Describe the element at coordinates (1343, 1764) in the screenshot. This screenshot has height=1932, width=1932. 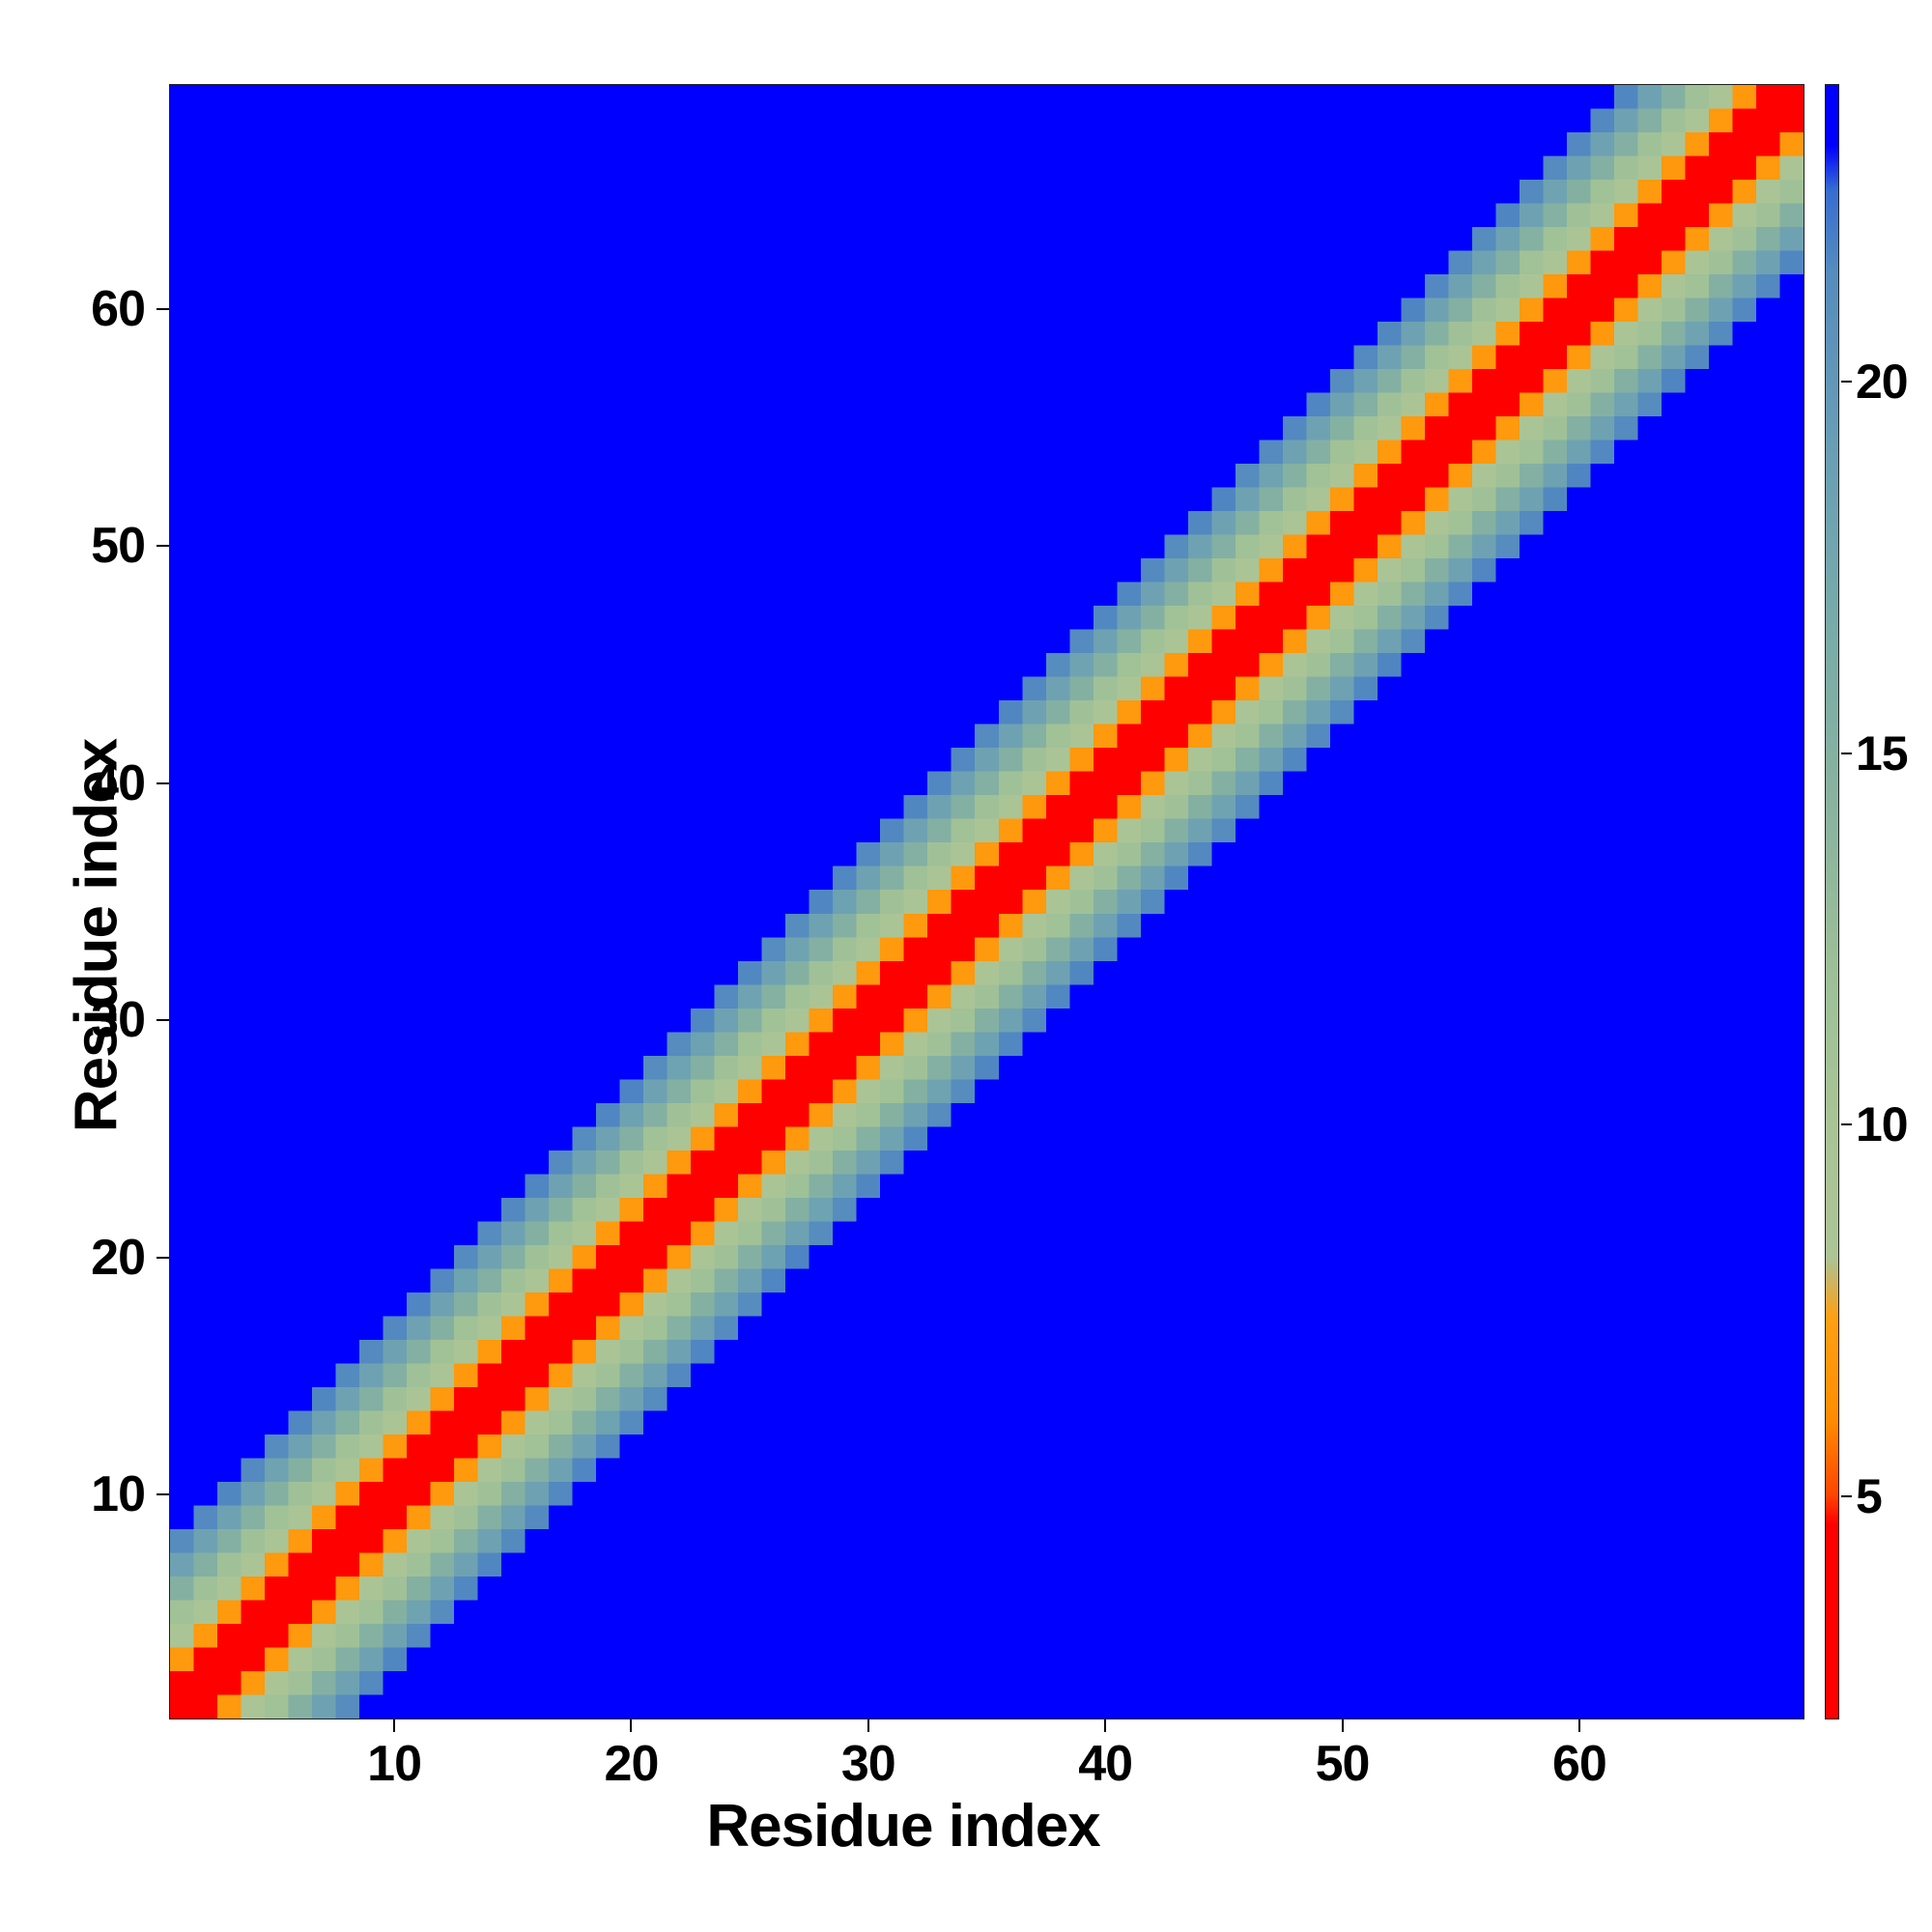
I see `x-tick-label-50: 50` at that location.